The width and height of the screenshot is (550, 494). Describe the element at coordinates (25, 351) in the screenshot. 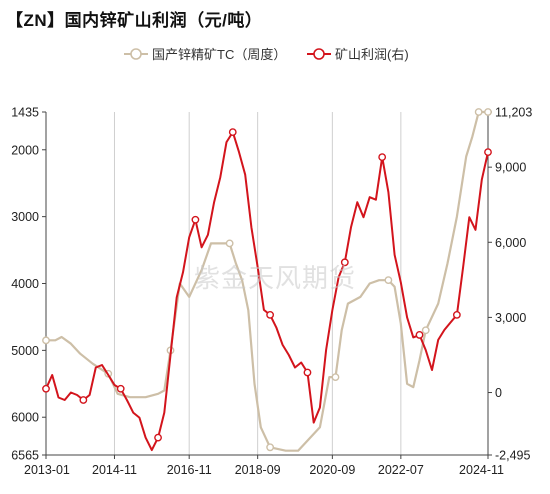

I see `y-left-tick-label-4: 5000` at that location.